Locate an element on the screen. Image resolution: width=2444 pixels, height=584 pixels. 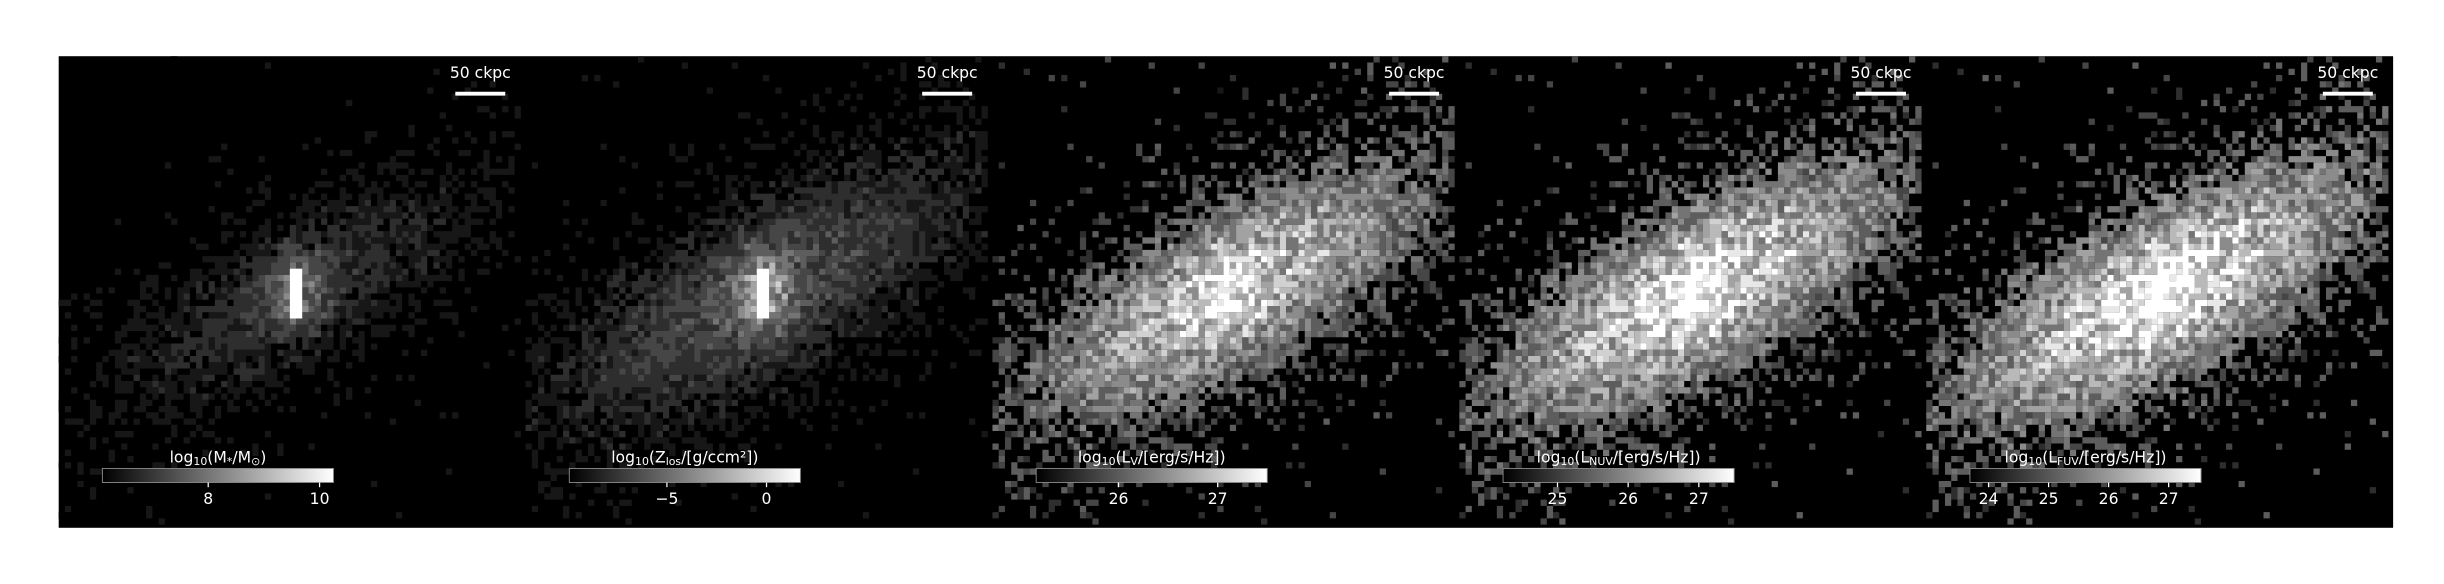
colorbar-label: log10(LFUV/[erg/s/Hz]) is located at coordinates (2086, 458).